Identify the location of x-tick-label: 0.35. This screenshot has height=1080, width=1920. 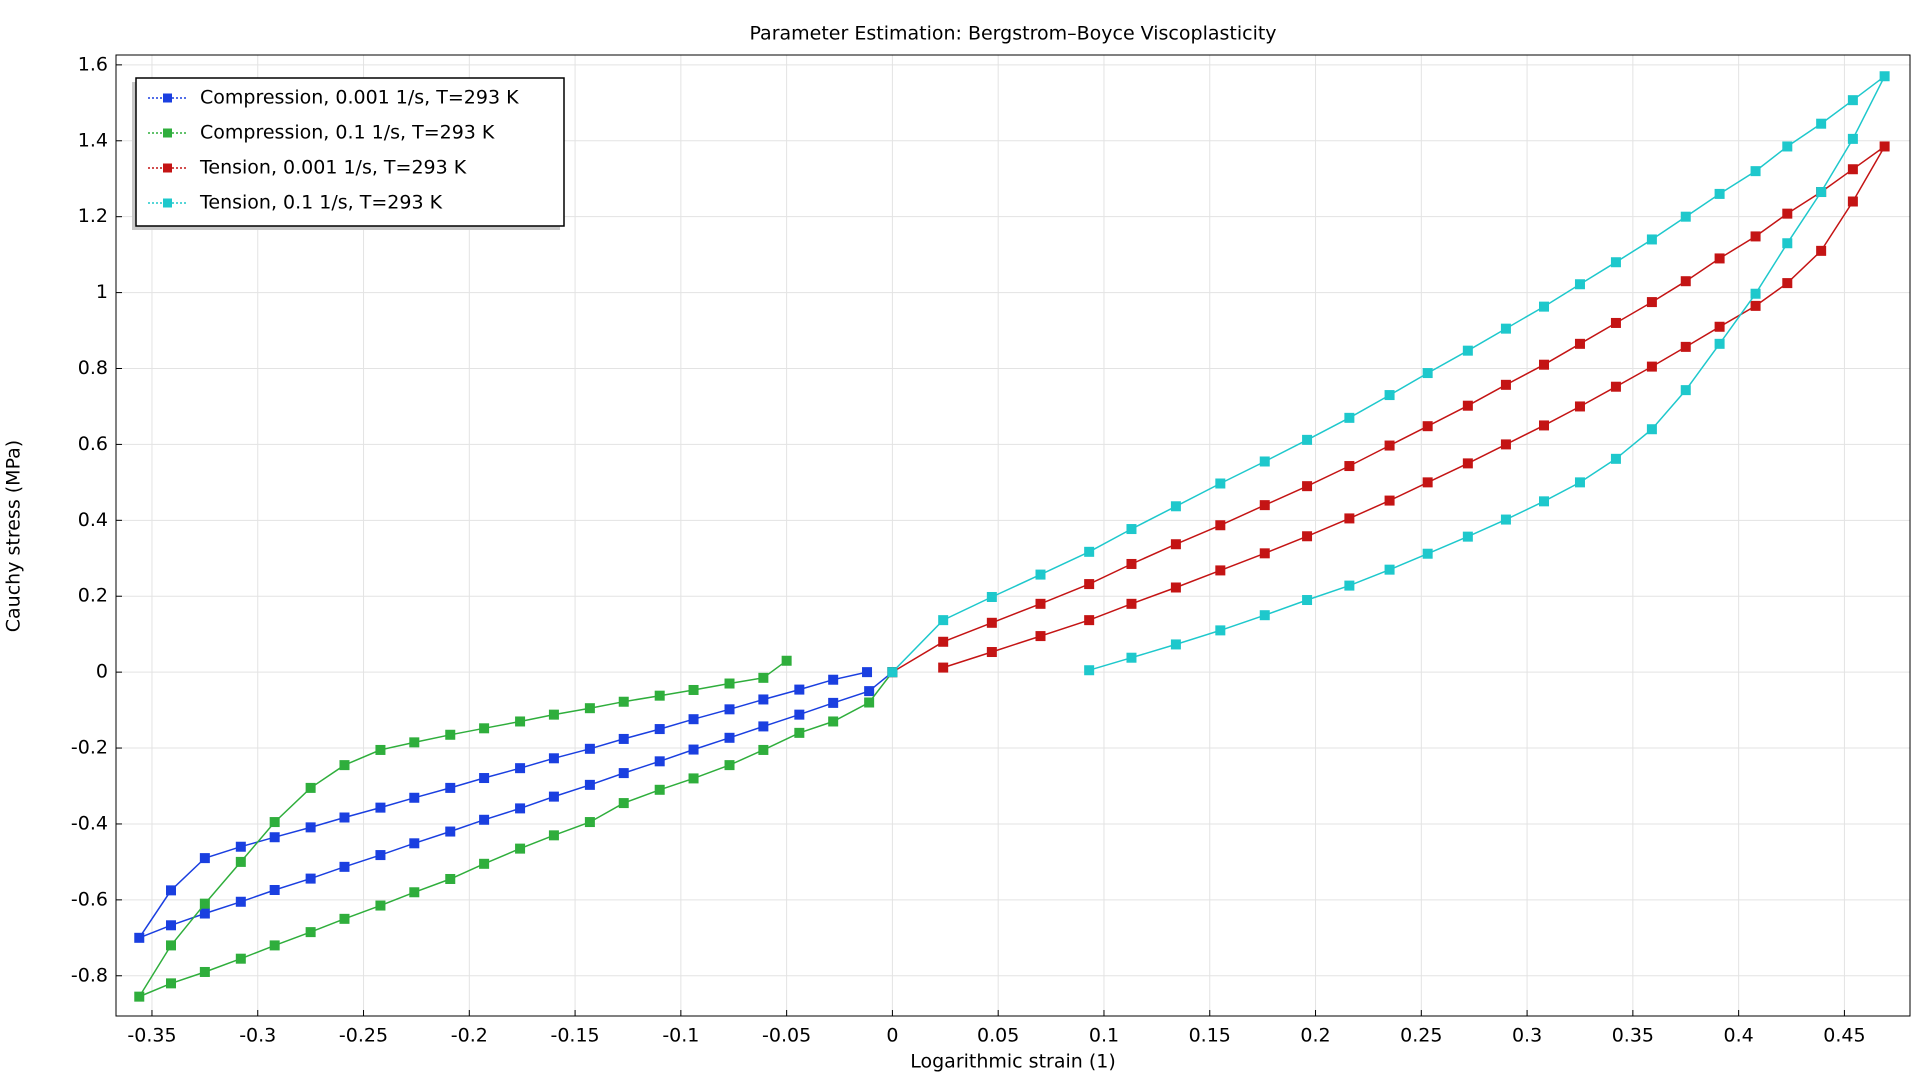
(1633, 1036).